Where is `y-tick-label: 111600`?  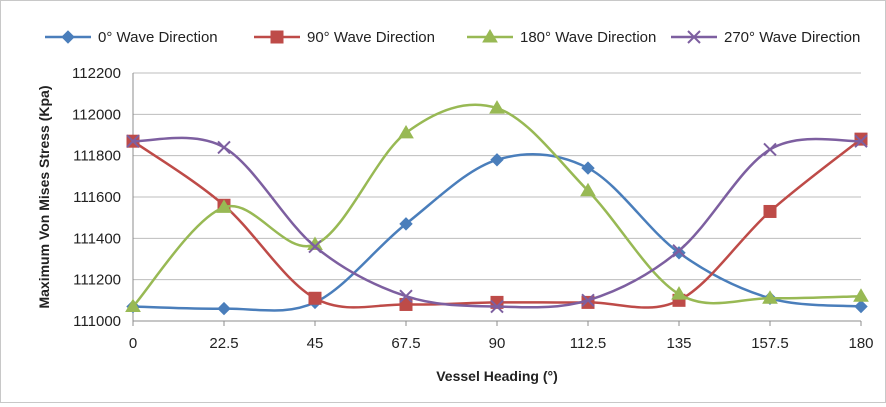 y-tick-label: 111600 is located at coordinates (97, 197).